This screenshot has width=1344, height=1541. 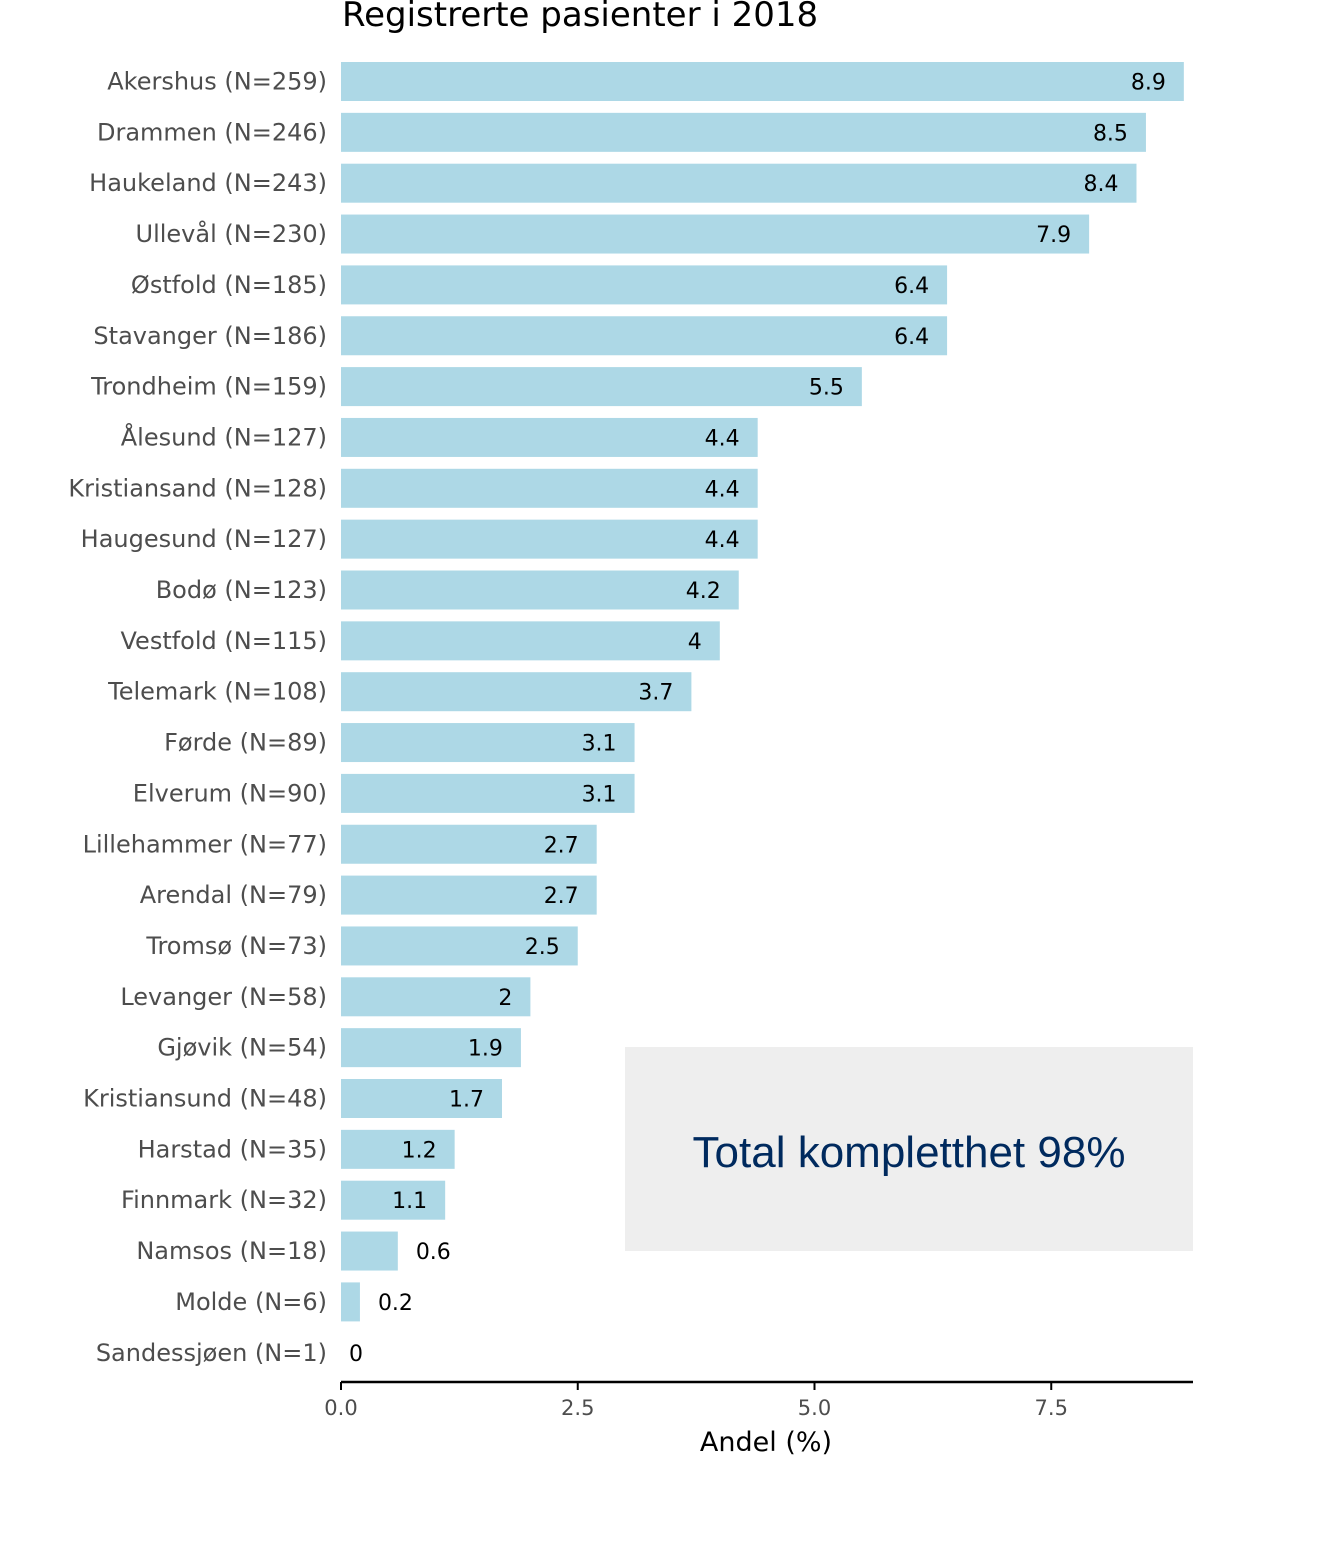 I want to click on bar-value-label: 1.7, so click(x=466, y=1100).